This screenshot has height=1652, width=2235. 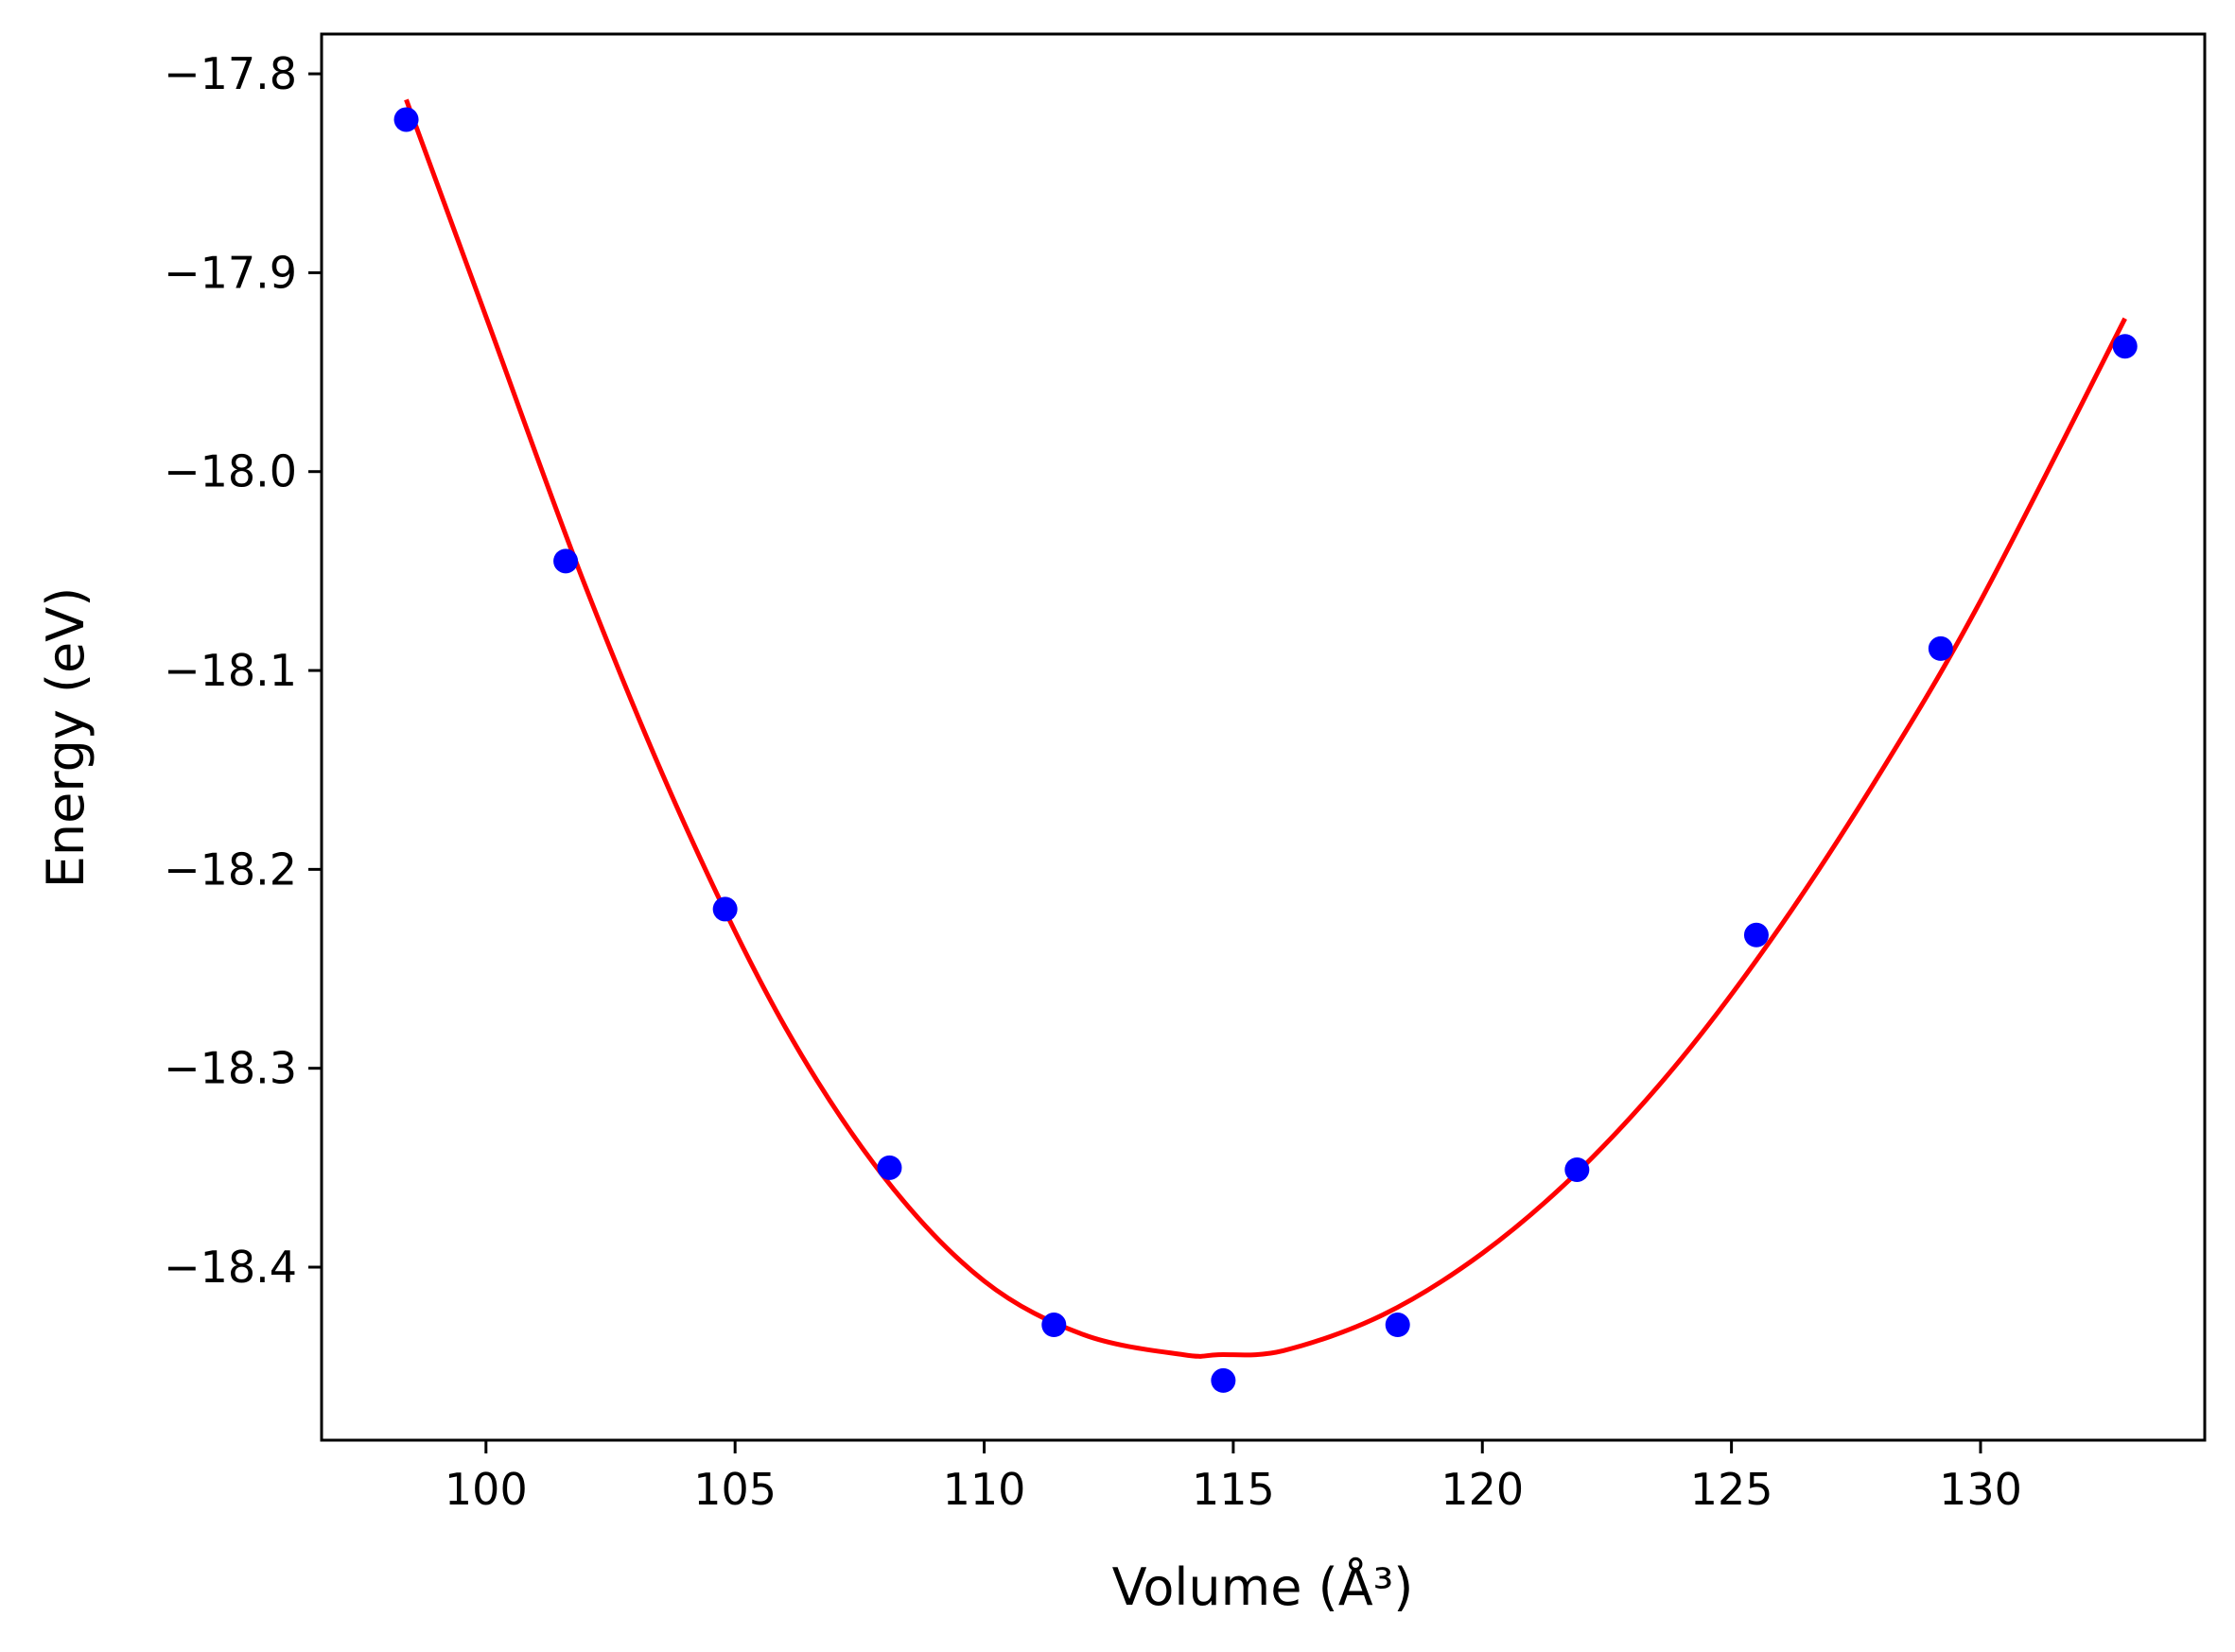 I want to click on x-axis-label: Volume (Å³), so click(x=1263, y=1587).